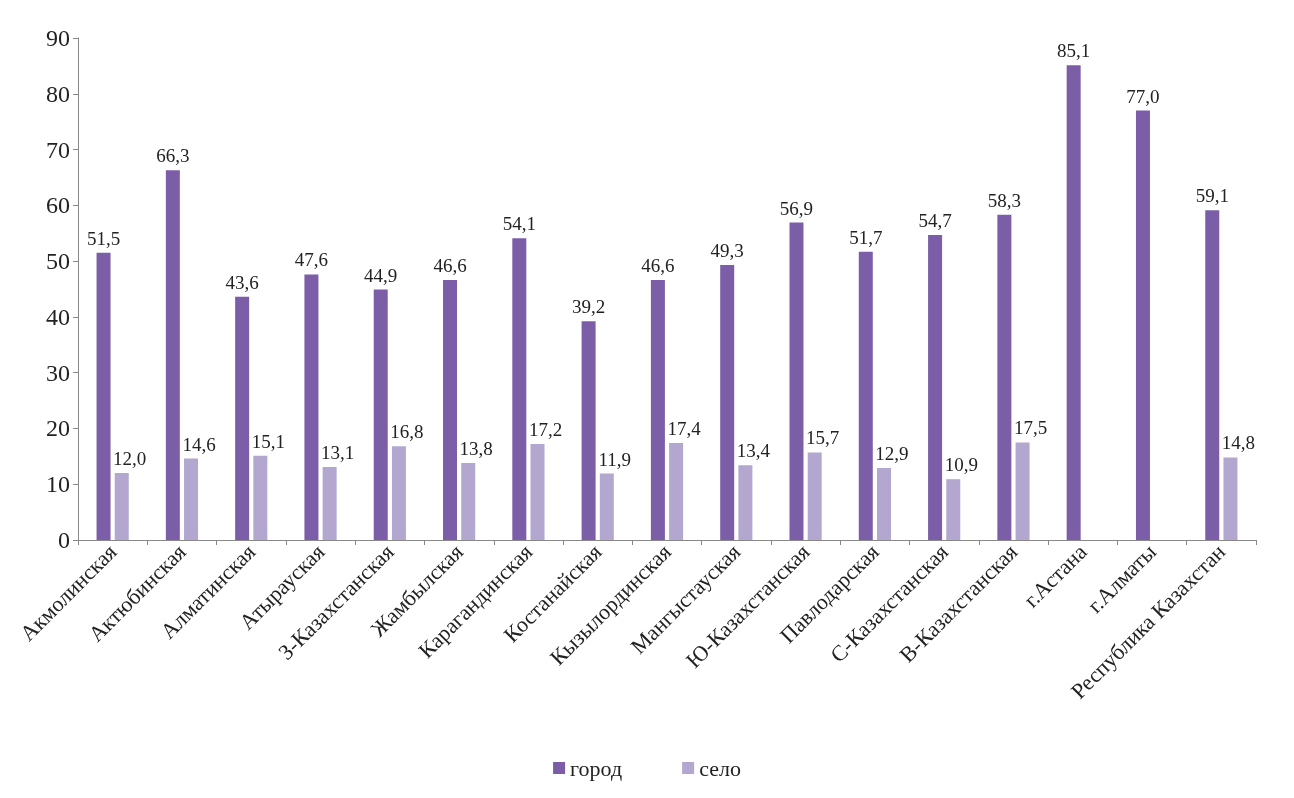 This screenshot has height=798, width=1294. What do you see at coordinates (58, 316) in the screenshot?
I see `y-tick-label: 40` at bounding box center [58, 316].